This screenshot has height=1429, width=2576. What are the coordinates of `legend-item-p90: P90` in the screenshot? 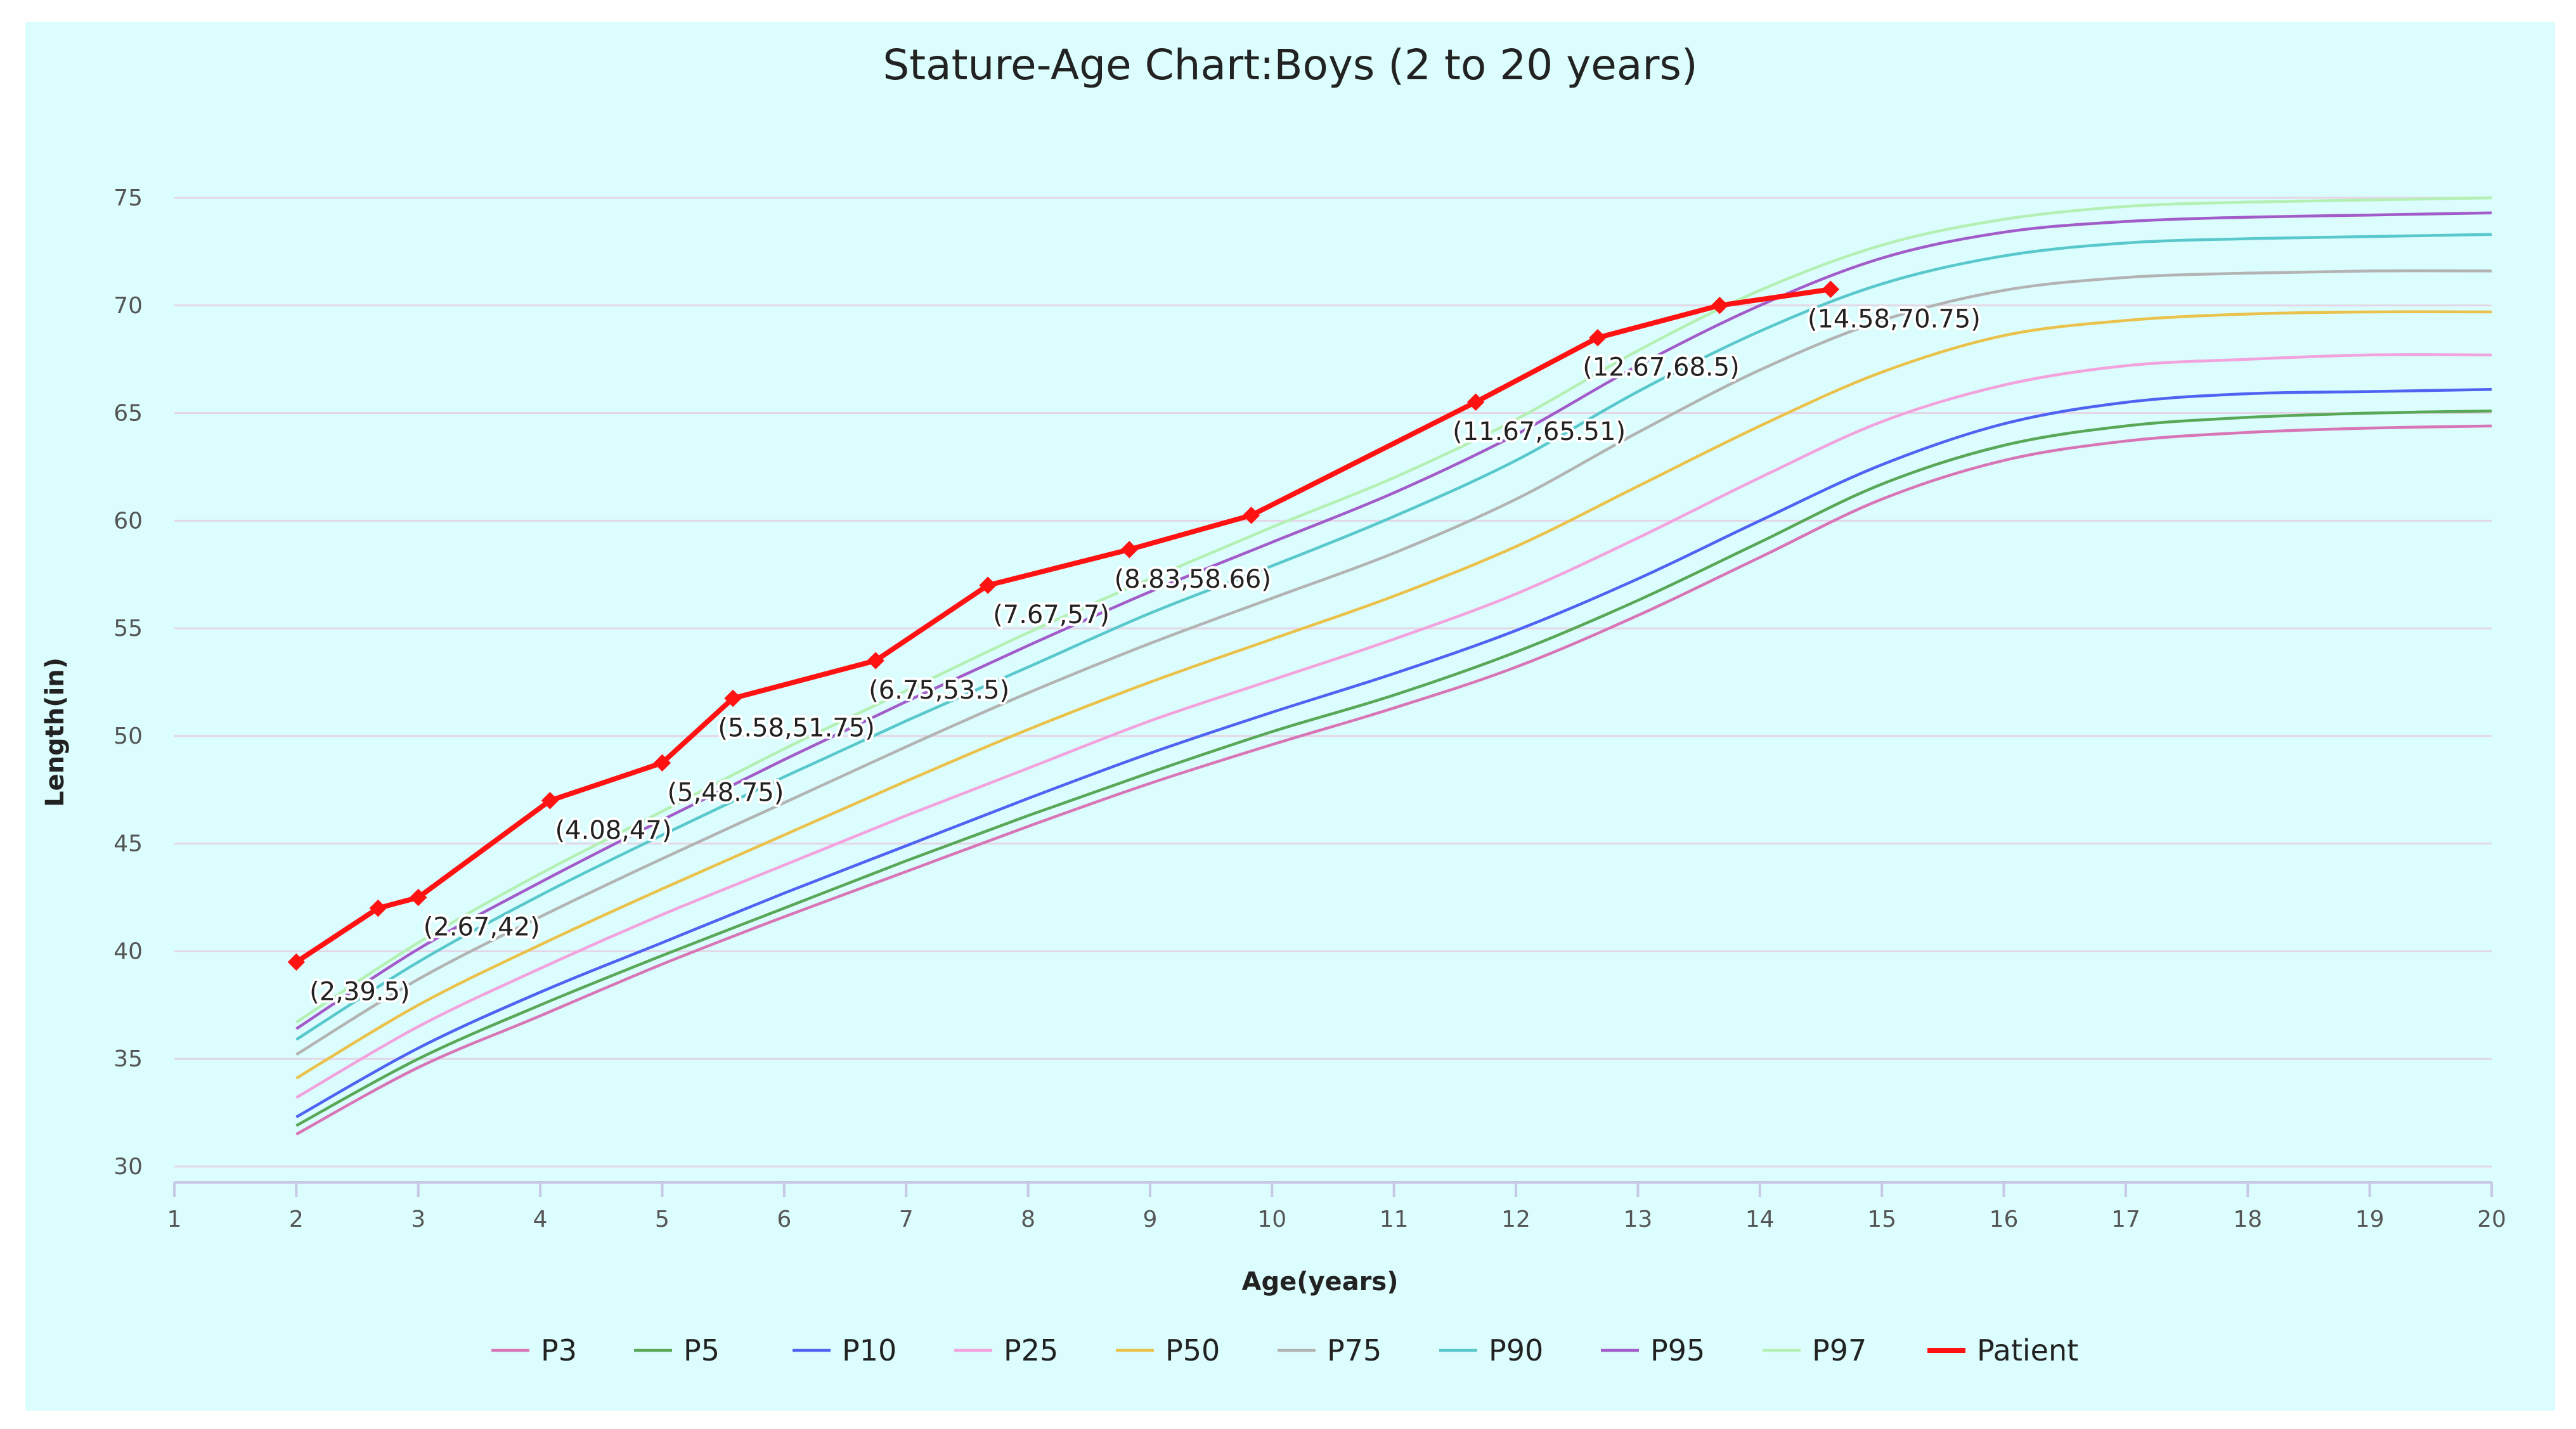 It's located at (1491, 1351).